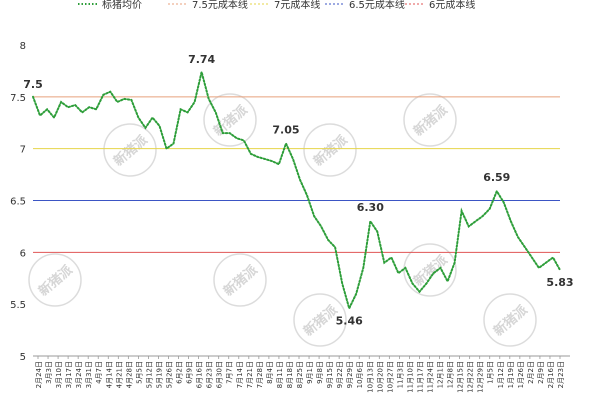  Describe the element at coordinates (39, 374) in the screenshot. I see `x-tick-label: 2月24日` at that location.